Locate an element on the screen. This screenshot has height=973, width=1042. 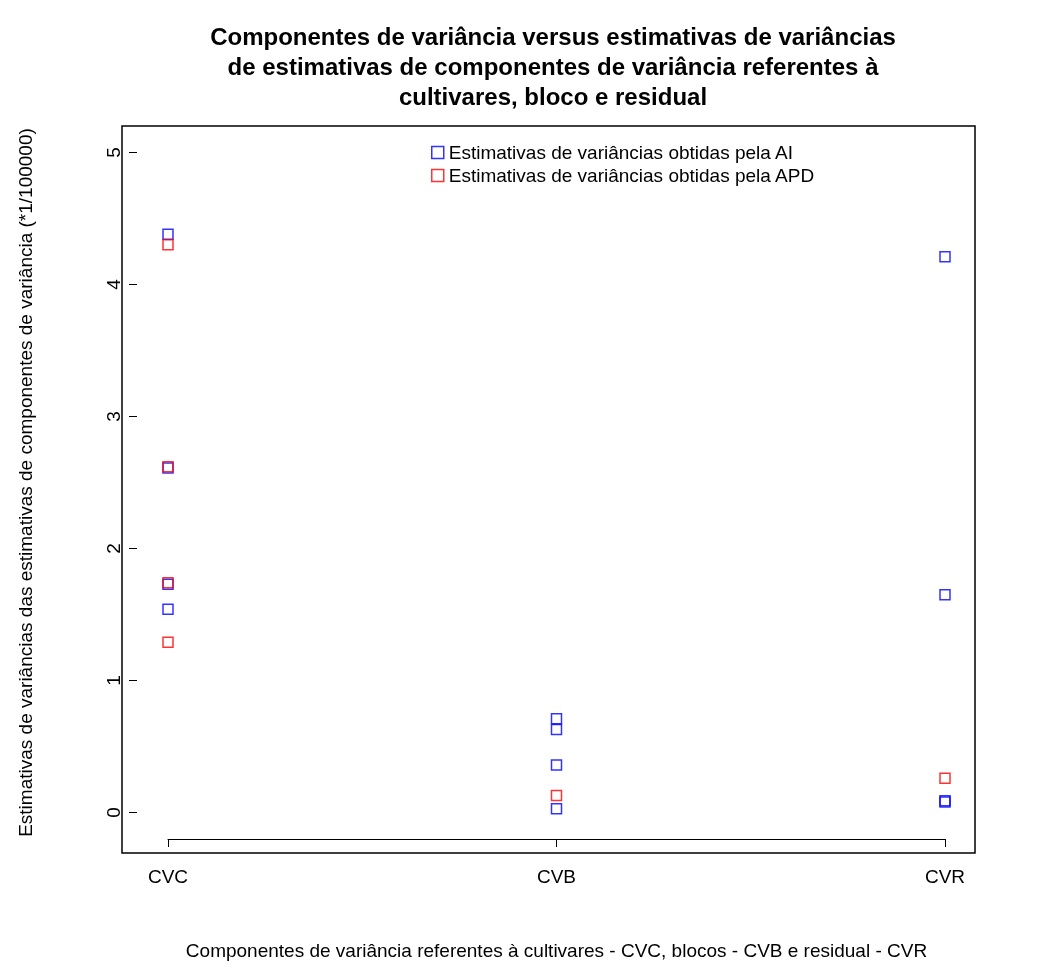
x-tick-label: CVC is located at coordinates (168, 876).